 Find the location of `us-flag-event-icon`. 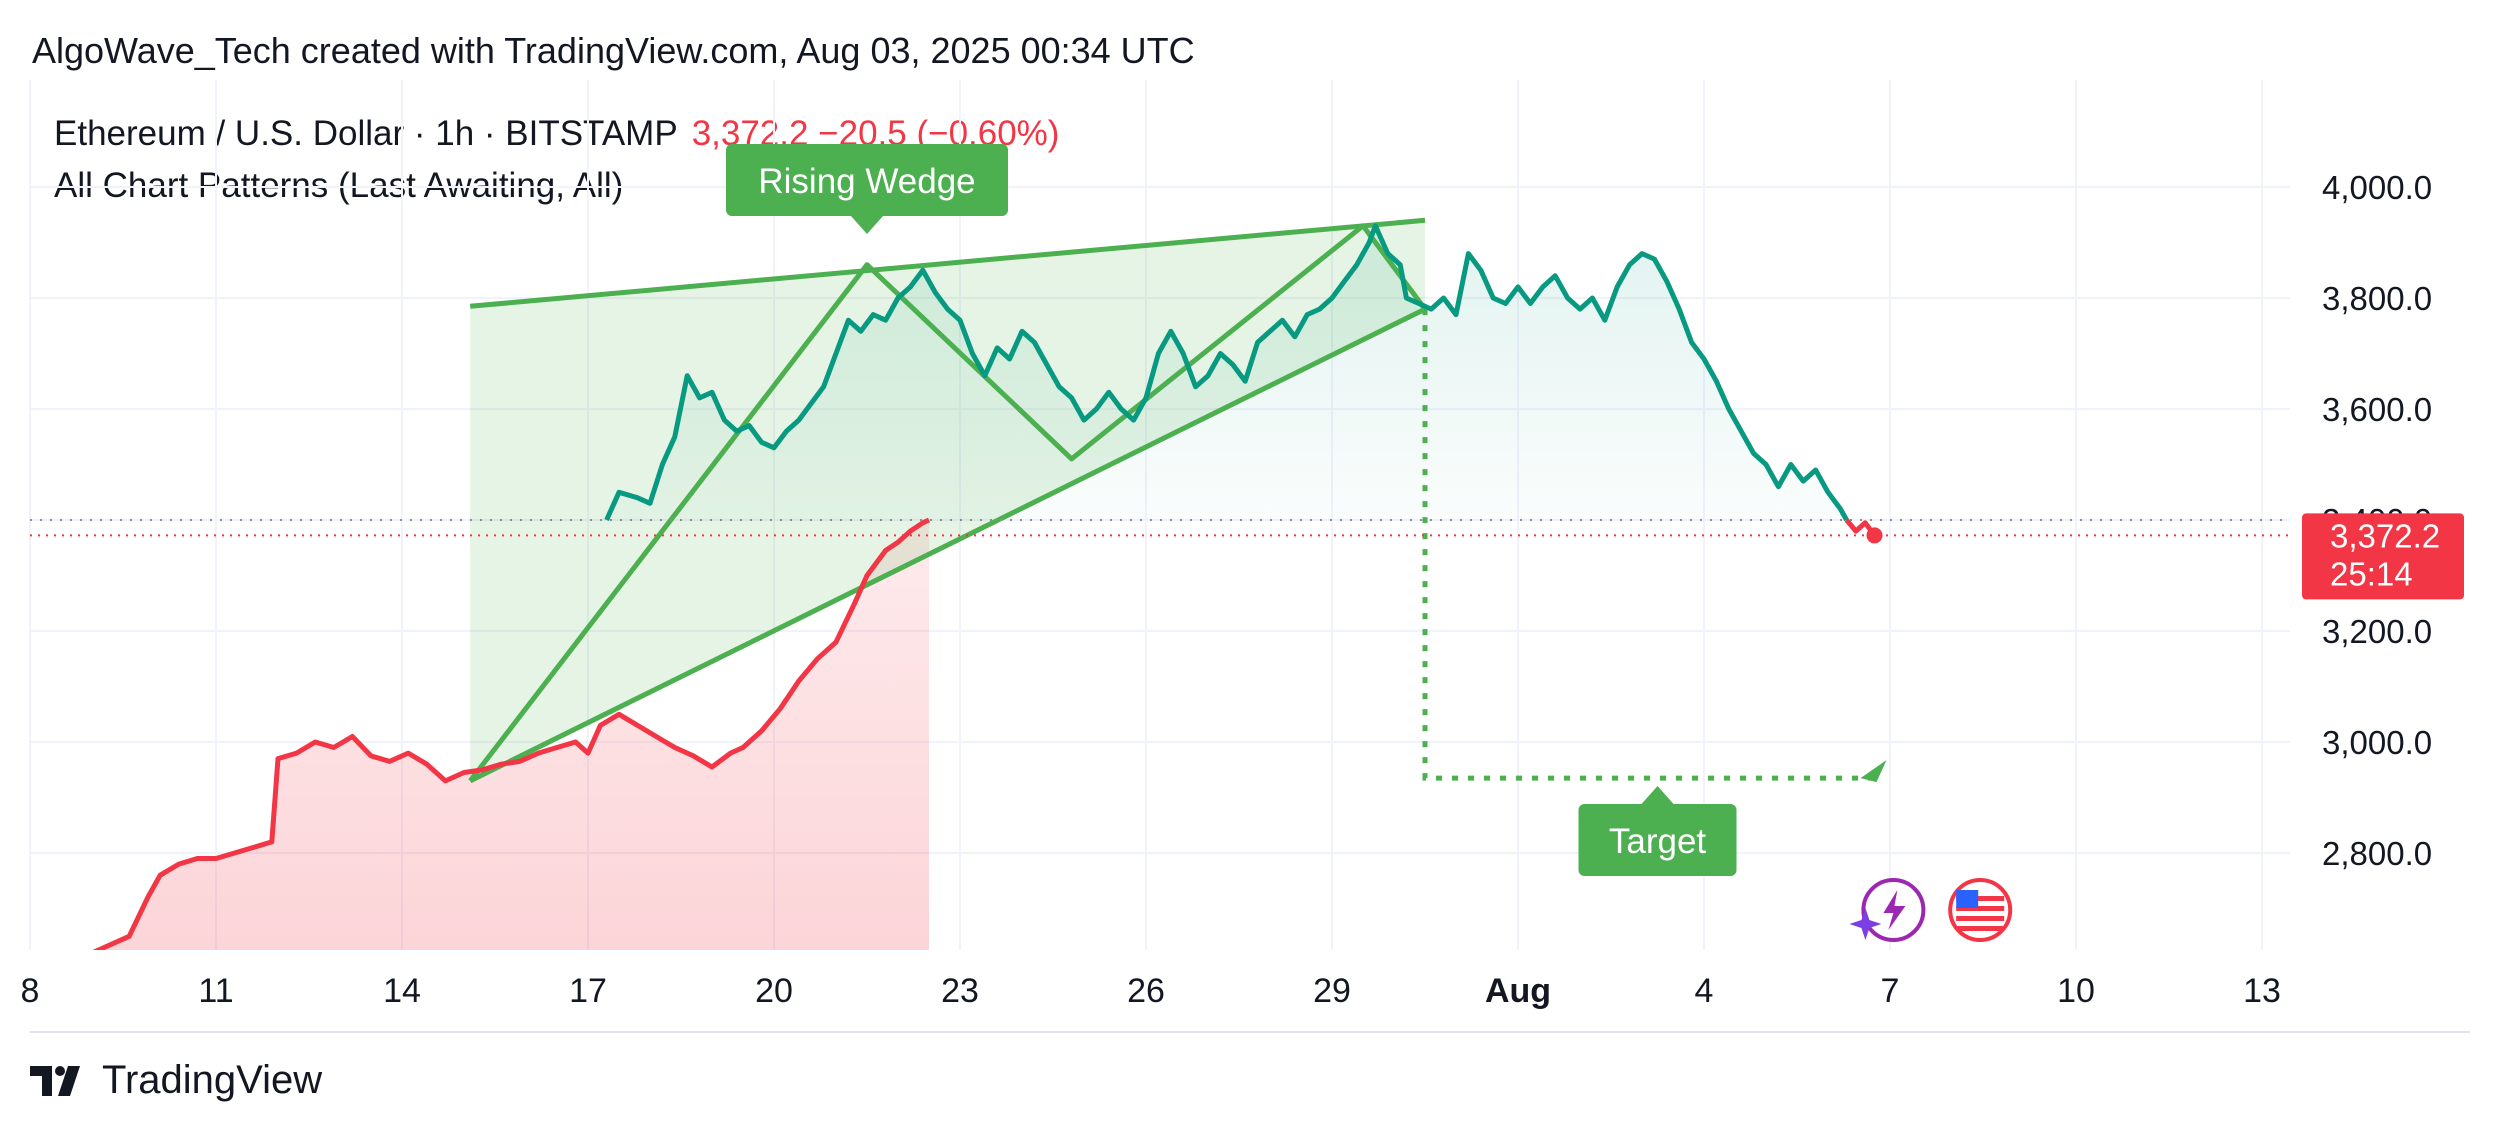

us-flag-event-icon is located at coordinates (1980, 910).